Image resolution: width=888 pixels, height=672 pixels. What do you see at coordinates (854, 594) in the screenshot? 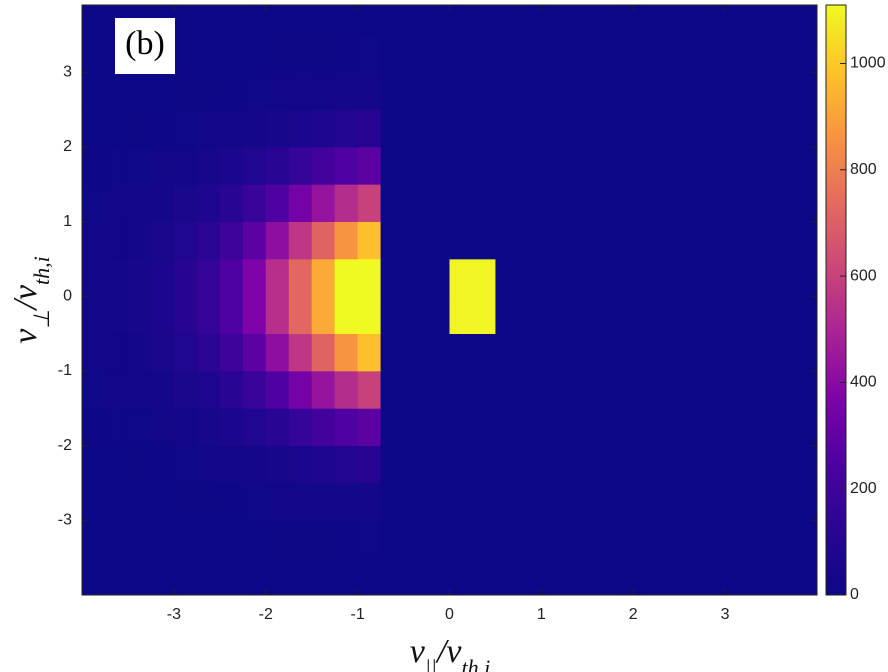
I see `colorbar-tick-label: 0` at bounding box center [854, 594].